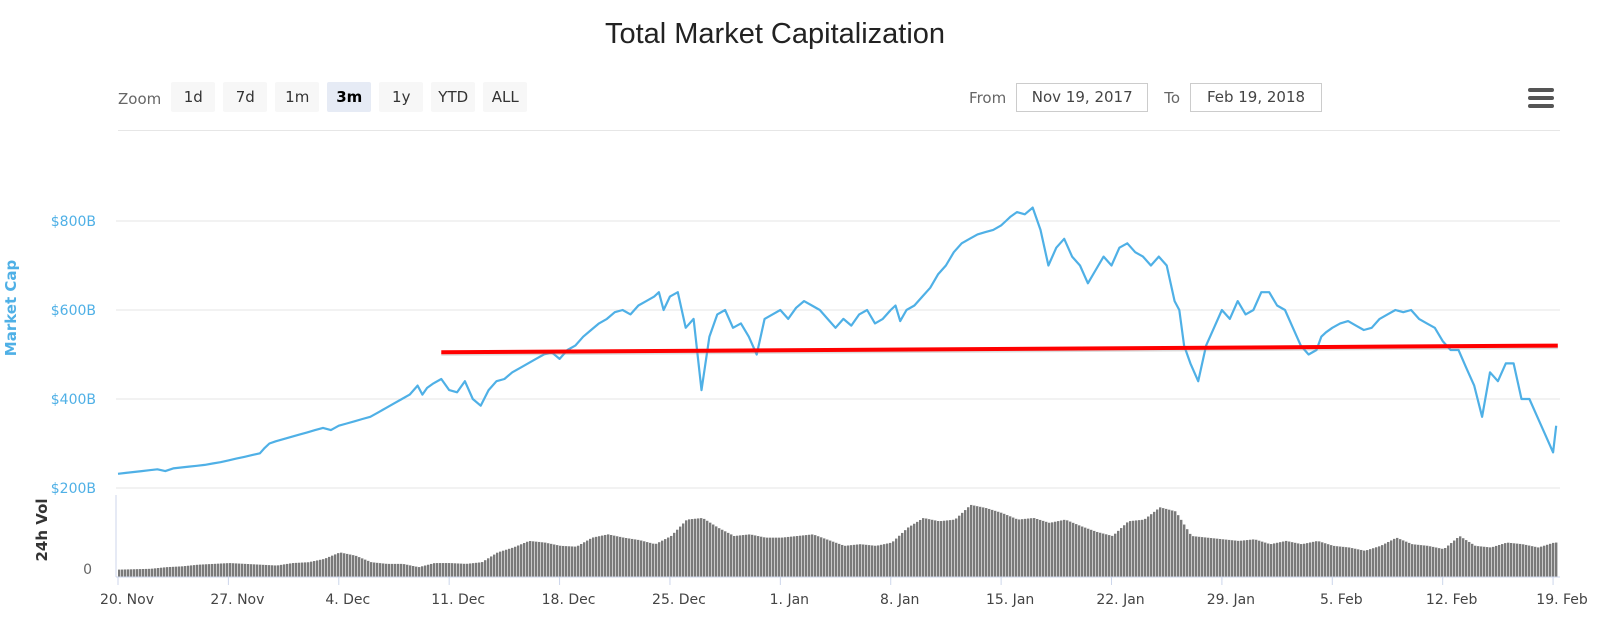 The height and width of the screenshot is (634, 1600). I want to click on zoom-1y-button: 1y, so click(401, 97).